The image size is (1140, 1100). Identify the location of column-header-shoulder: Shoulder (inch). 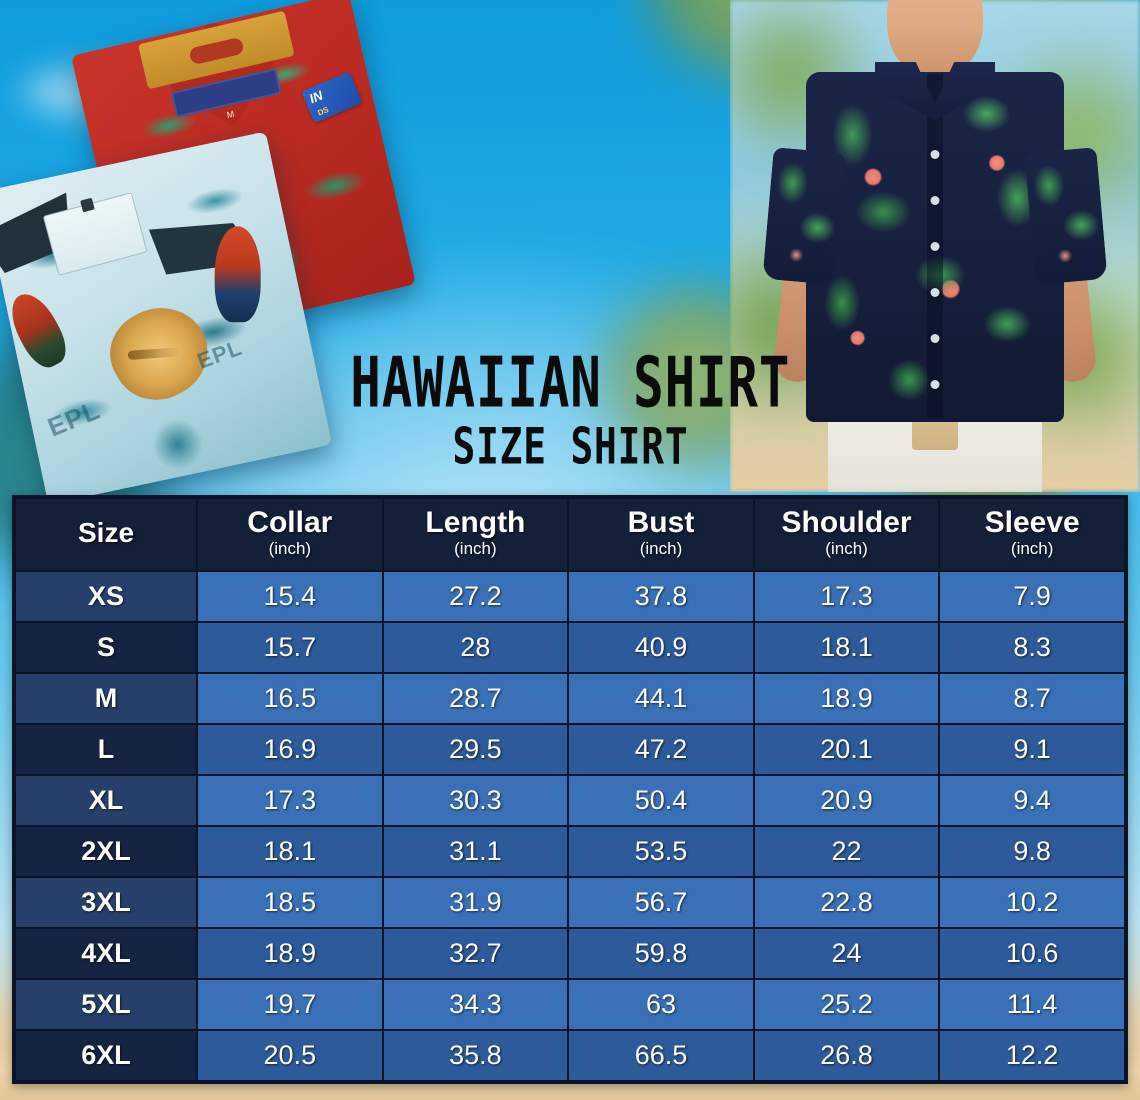
(846, 534).